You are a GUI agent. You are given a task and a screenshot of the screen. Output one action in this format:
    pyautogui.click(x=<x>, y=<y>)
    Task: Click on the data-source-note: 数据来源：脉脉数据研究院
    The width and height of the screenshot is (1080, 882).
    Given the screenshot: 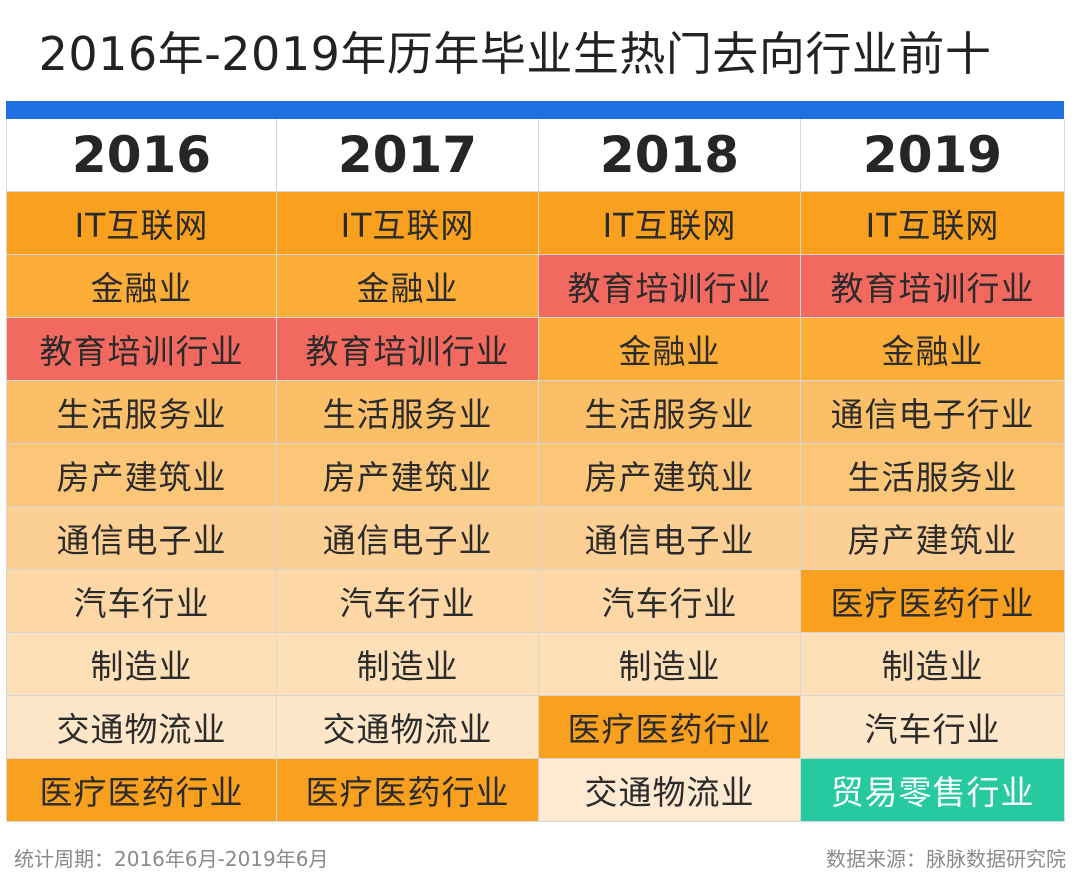 What is the action you would take?
    pyautogui.click(x=946, y=859)
    